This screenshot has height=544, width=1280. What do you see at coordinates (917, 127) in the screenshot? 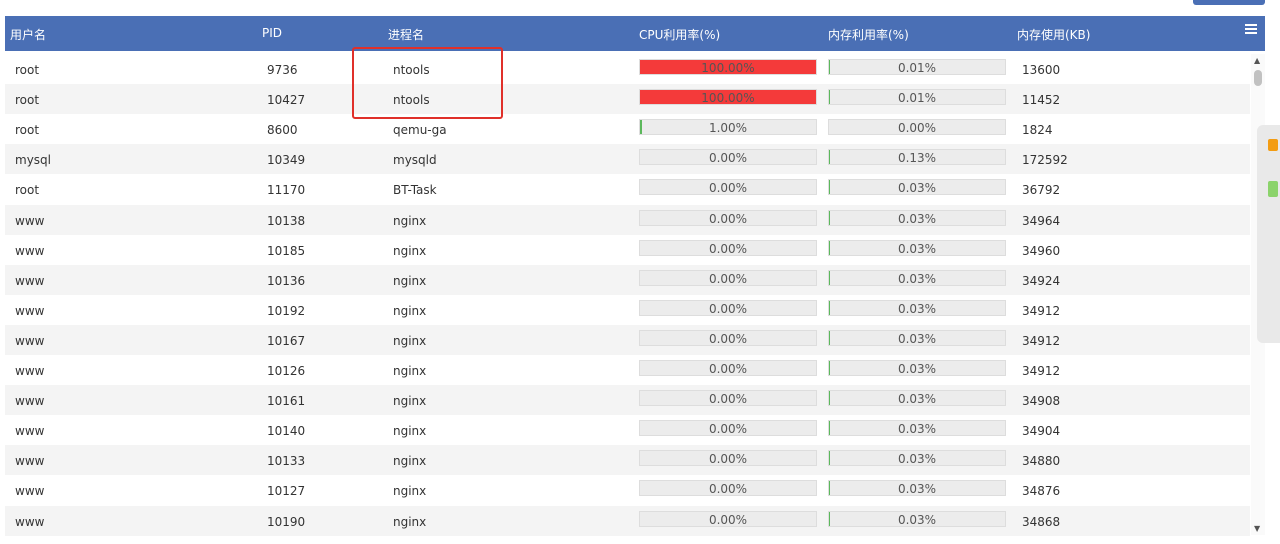
I see `memory-bar: 0.00%` at bounding box center [917, 127].